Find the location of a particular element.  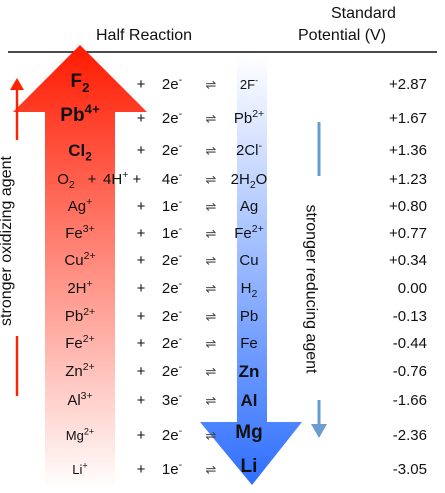

standard-potential-value: -0.13 is located at coordinates (409, 316).